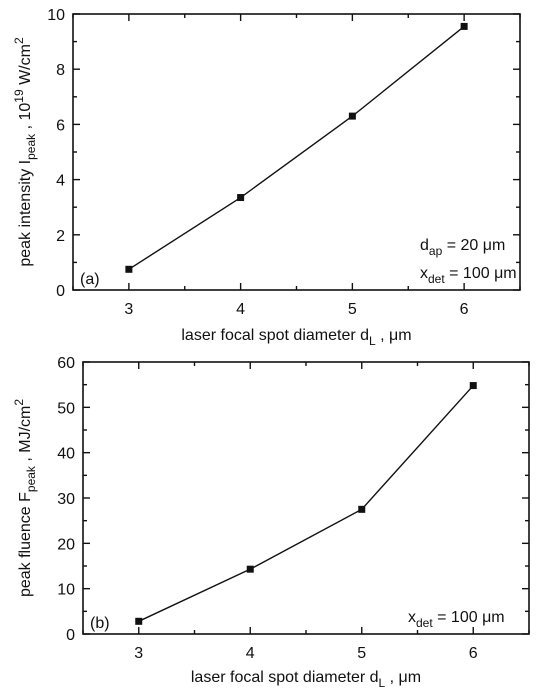 The image size is (550, 693). Describe the element at coordinates (25, 498) in the screenshot. I see `y-axis-title: peak fluence Fpeak , MJ/cm2` at that location.